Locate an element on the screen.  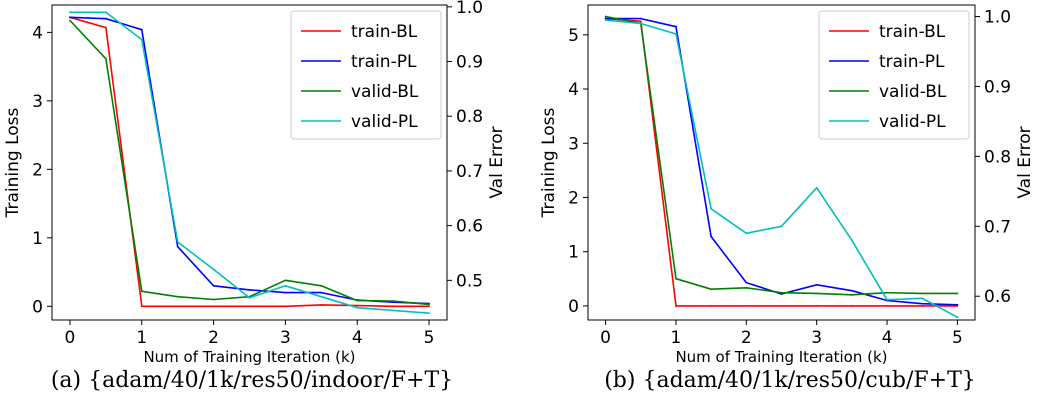
chart-b-legend-label-valid-PL: valid-PL is located at coordinates (912, 122).